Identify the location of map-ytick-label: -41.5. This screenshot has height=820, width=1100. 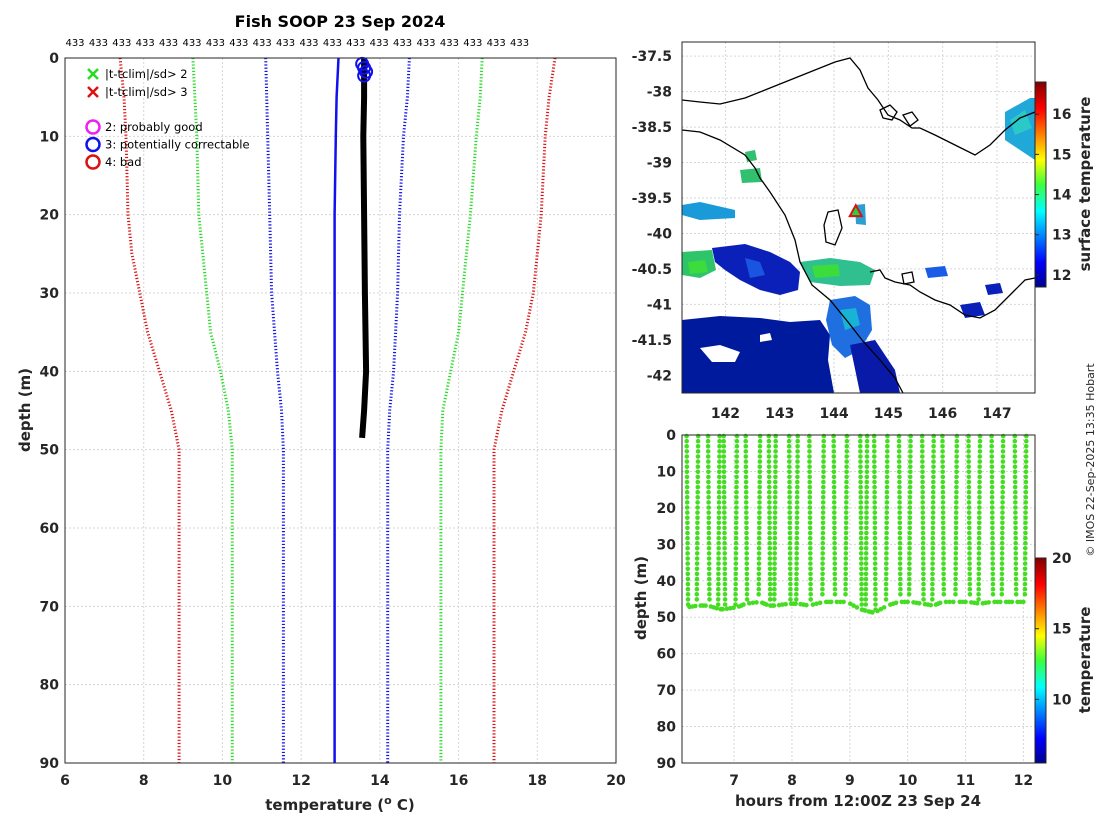
(652, 341).